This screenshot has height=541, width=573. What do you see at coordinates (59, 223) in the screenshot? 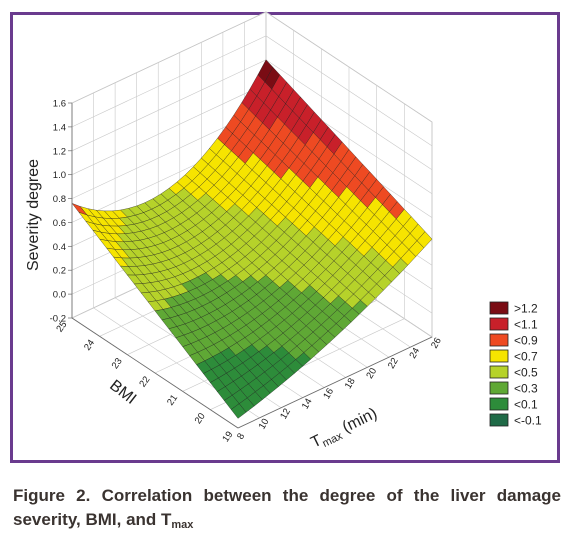
I see `z-tick-label: 0.6` at bounding box center [59, 223].